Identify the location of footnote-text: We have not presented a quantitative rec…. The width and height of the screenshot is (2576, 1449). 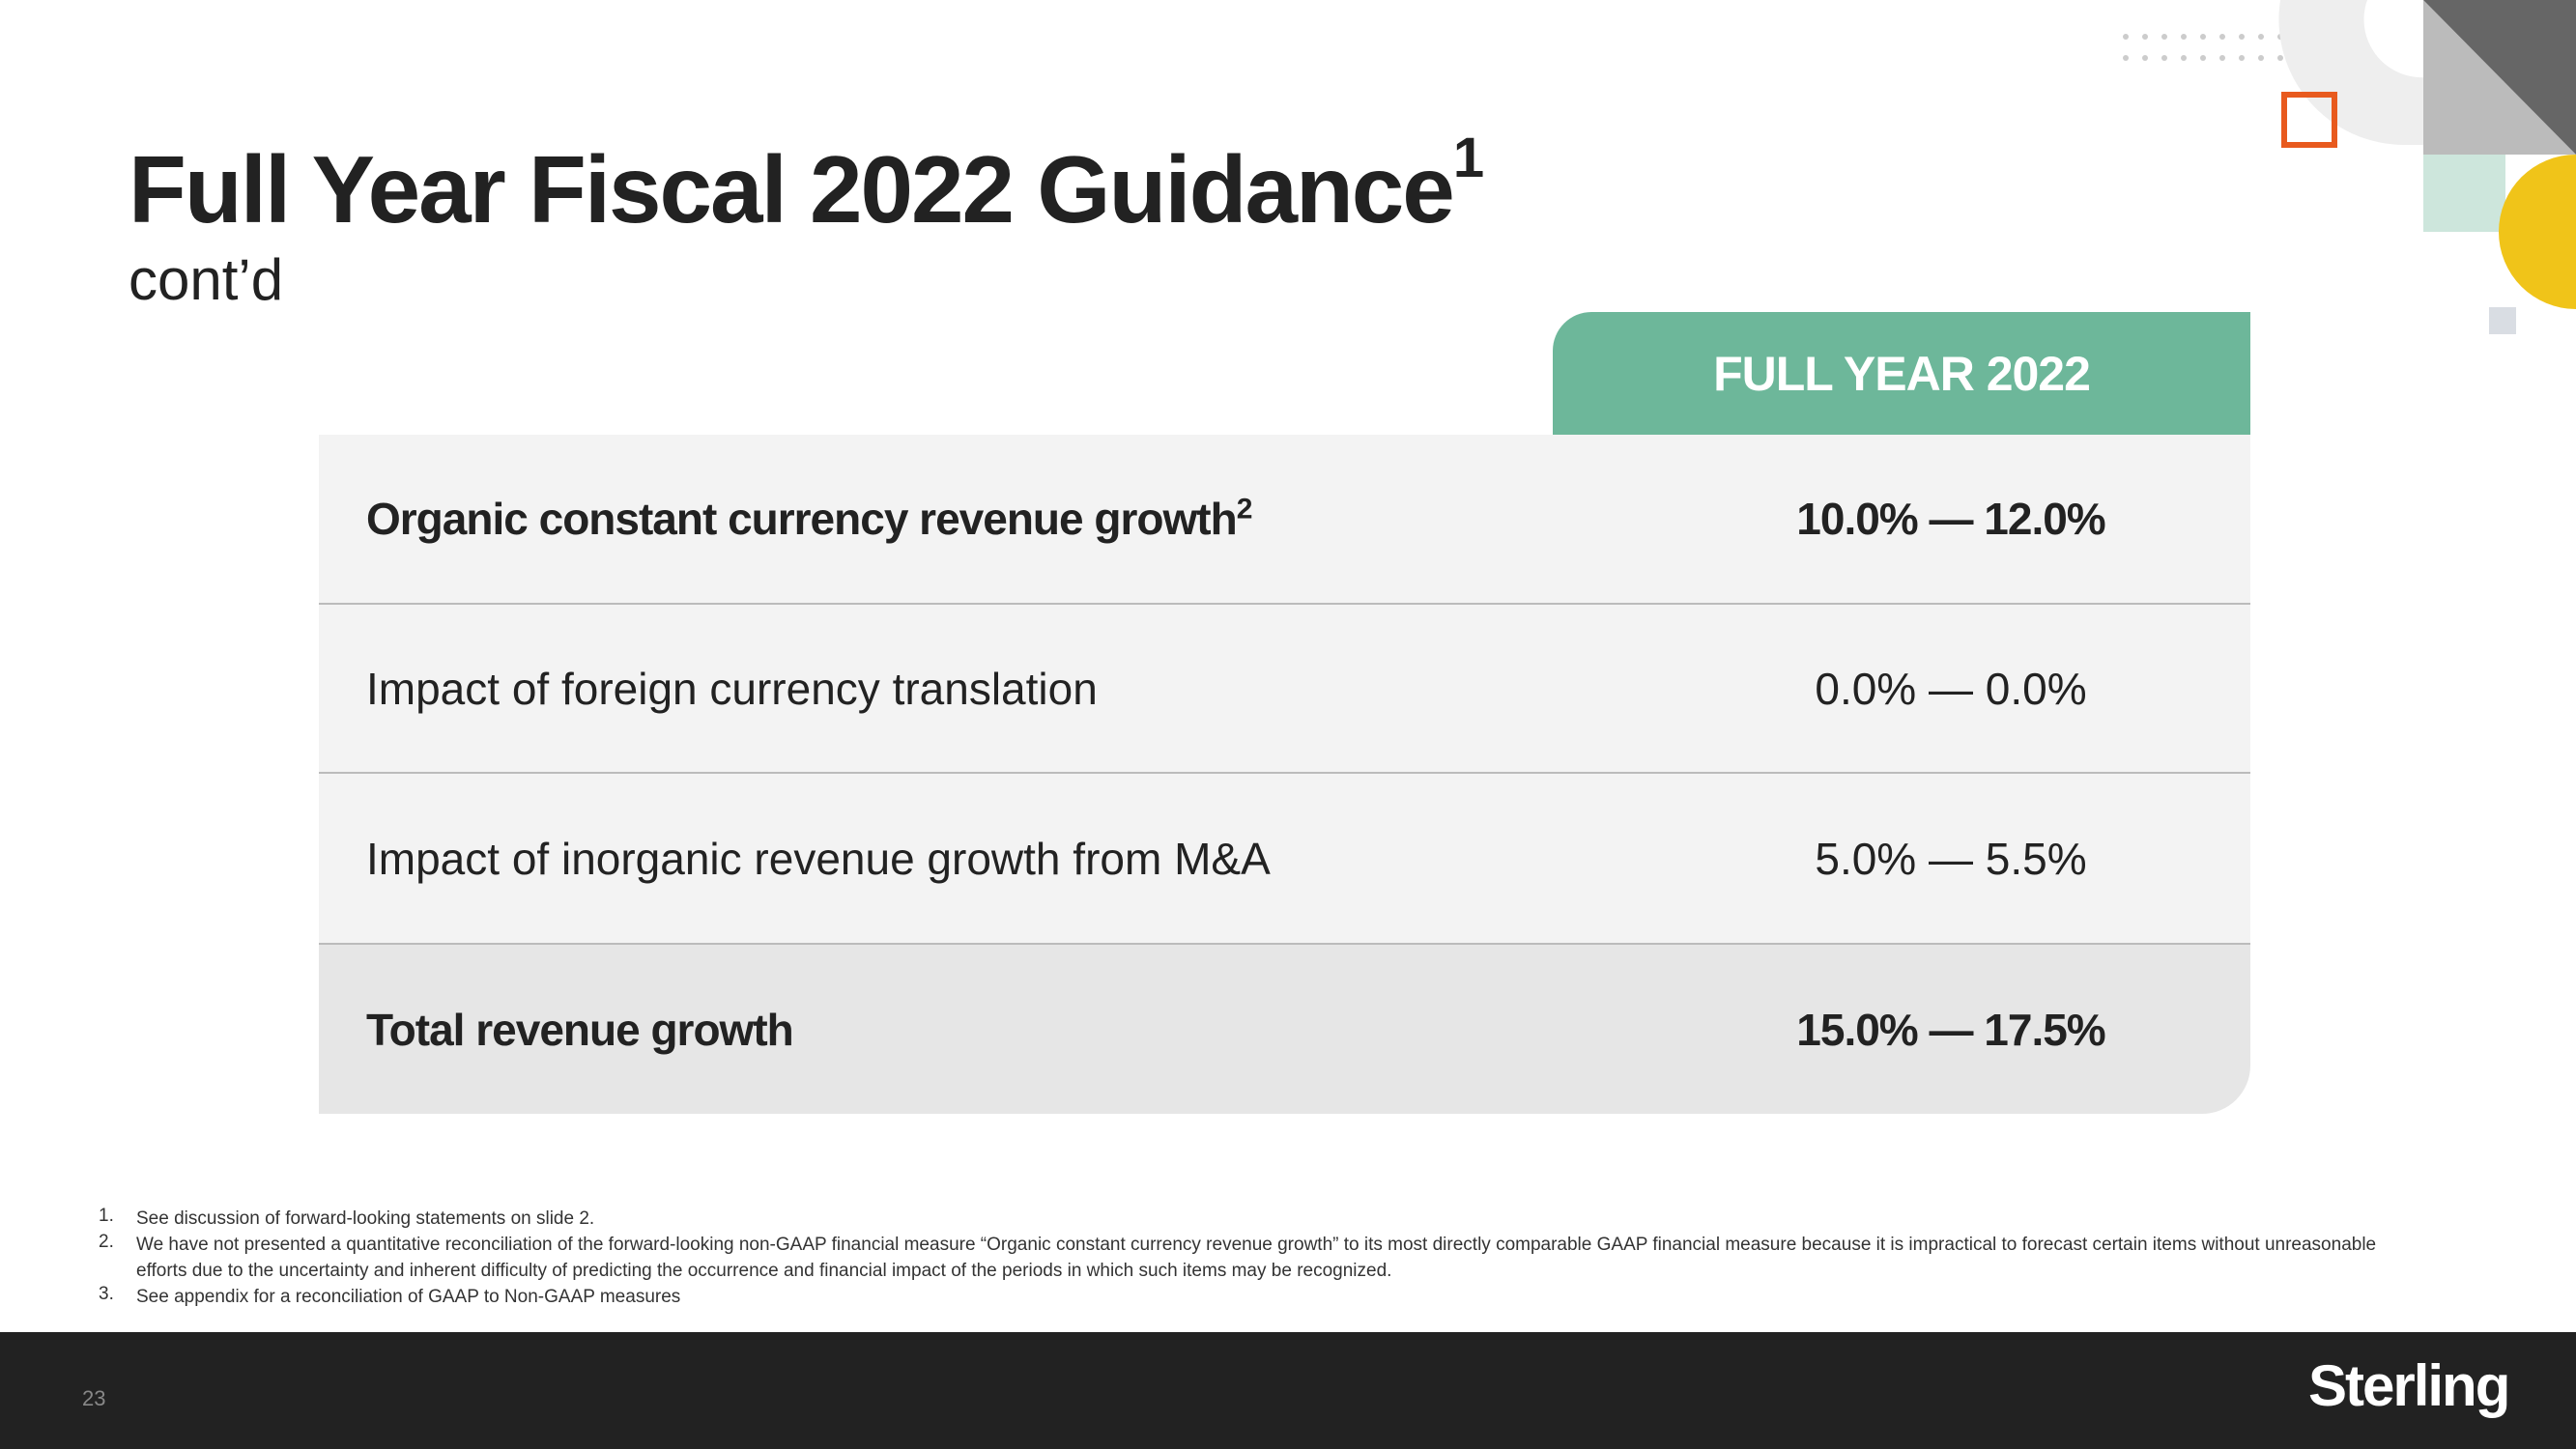
(1257, 1258).